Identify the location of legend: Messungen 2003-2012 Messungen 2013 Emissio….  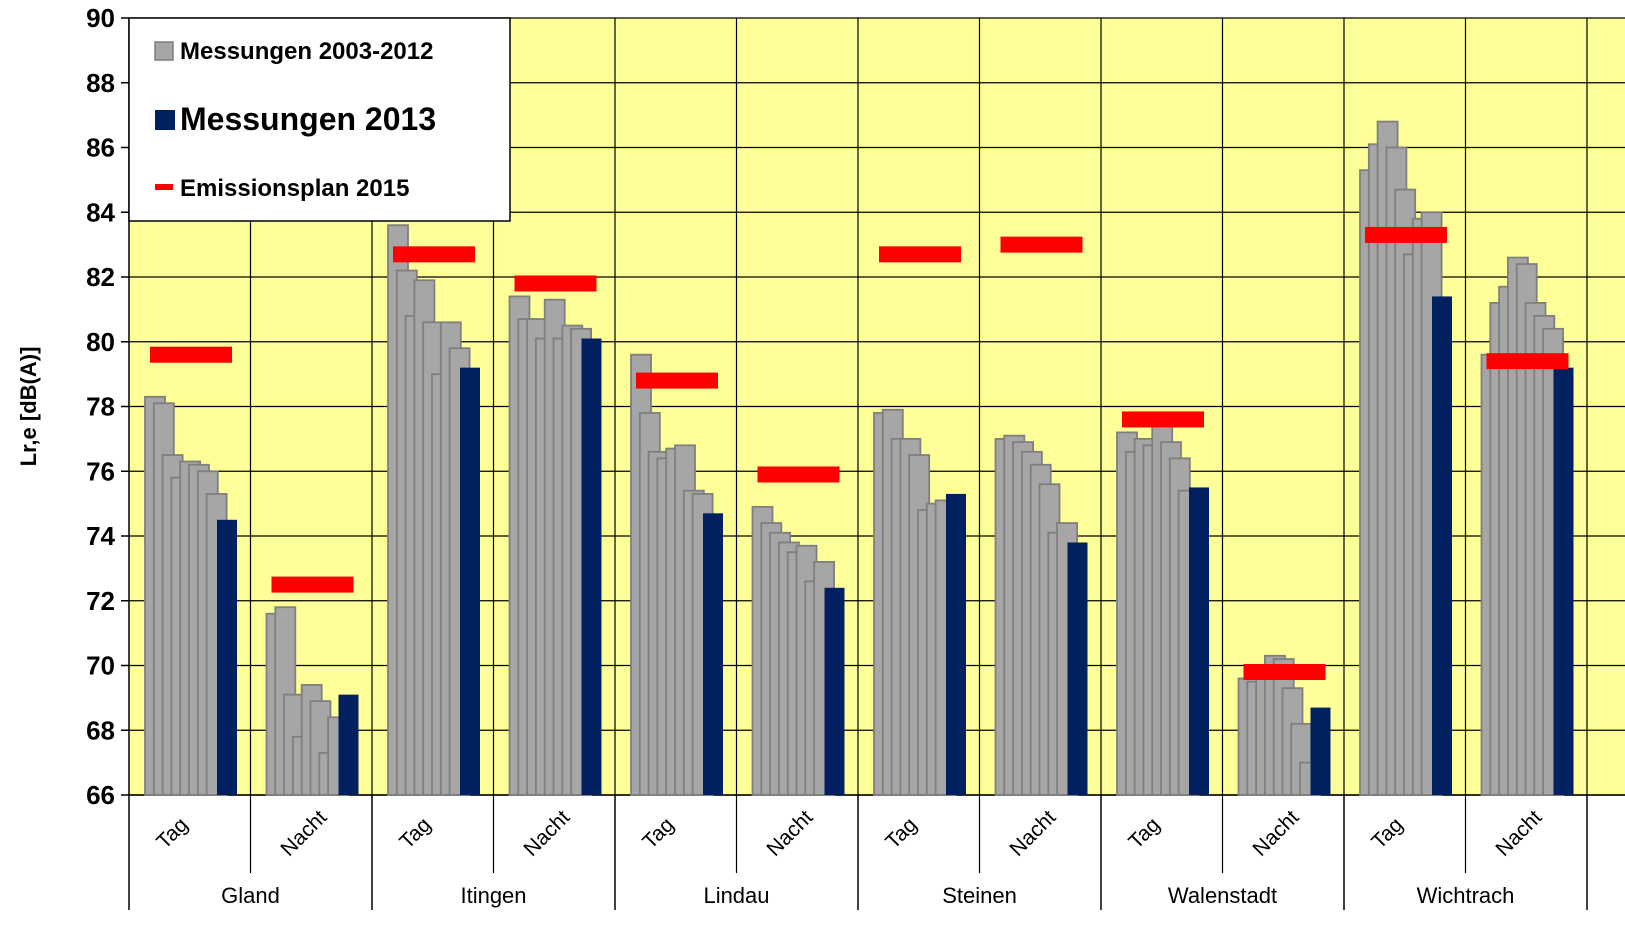
(319, 119).